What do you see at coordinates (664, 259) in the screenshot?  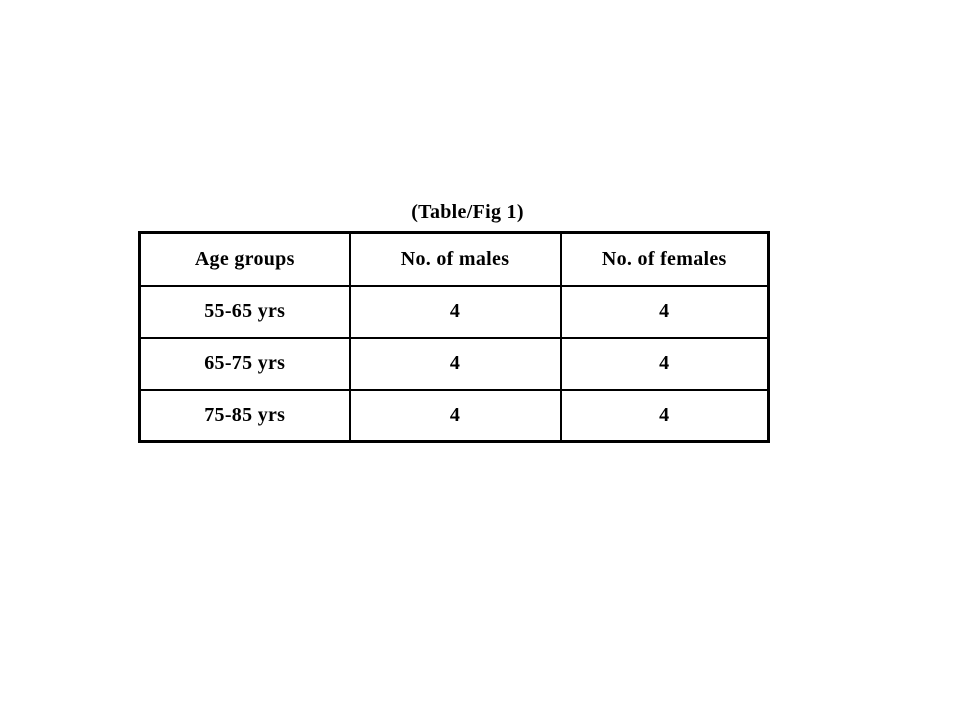 I see `column-header-no-of-females: No. of females` at bounding box center [664, 259].